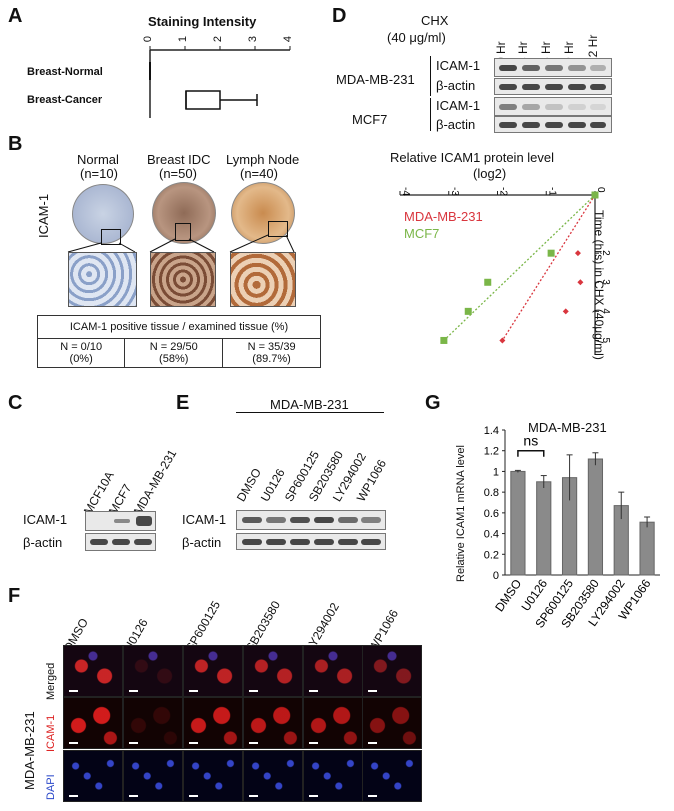 This screenshot has width=674, height=811. I want to click on micrograph-dapi-wp1066, so click(392, 776).